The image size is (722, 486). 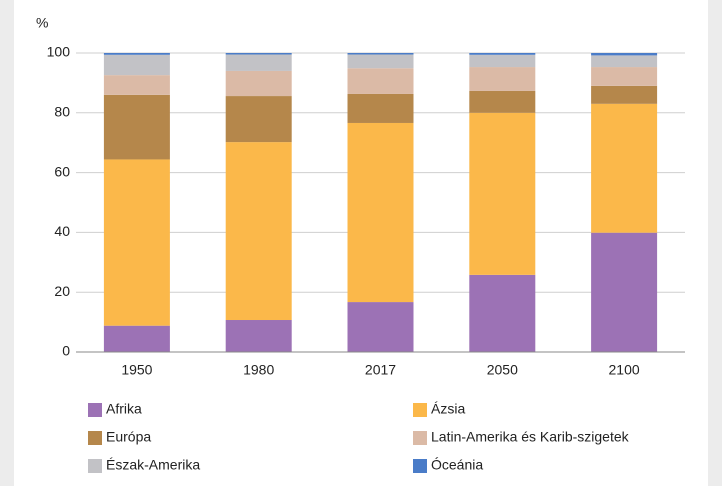 What do you see at coordinates (448, 409) in the screenshot?
I see `legend-label: Ázsia` at bounding box center [448, 409].